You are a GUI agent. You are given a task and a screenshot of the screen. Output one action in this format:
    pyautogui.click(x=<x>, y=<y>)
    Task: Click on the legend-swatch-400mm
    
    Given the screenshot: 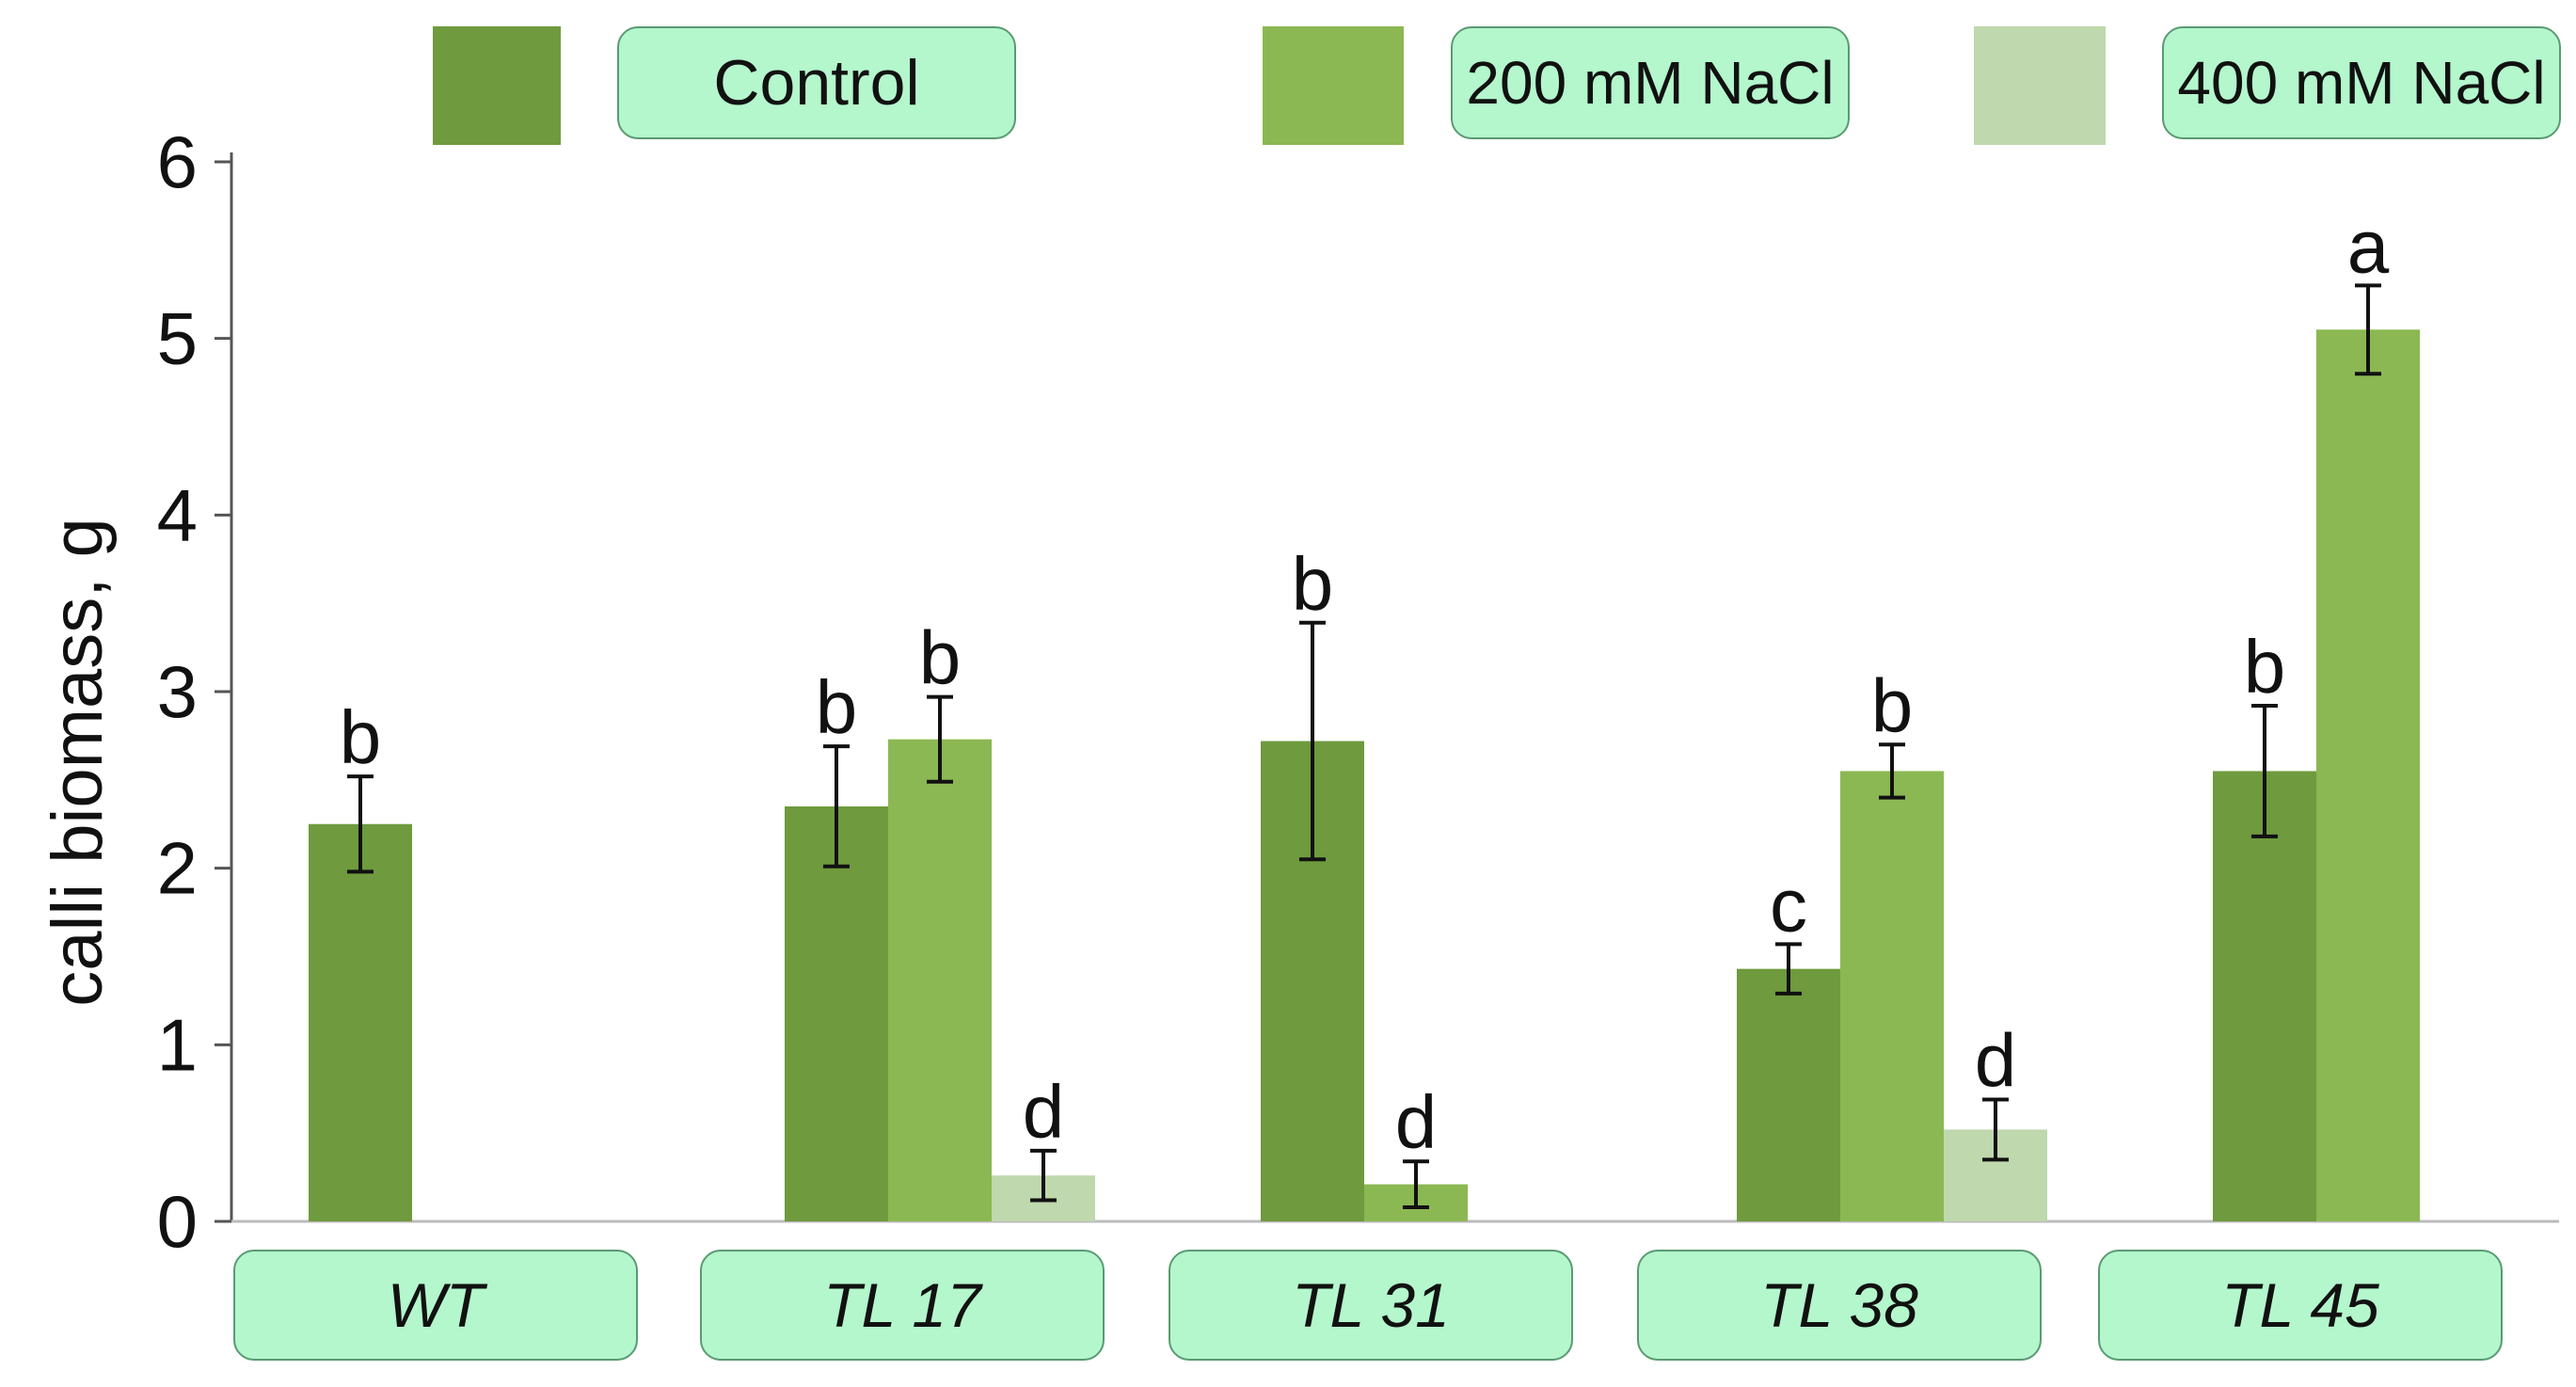 What is the action you would take?
    pyautogui.click(x=2040, y=85)
    